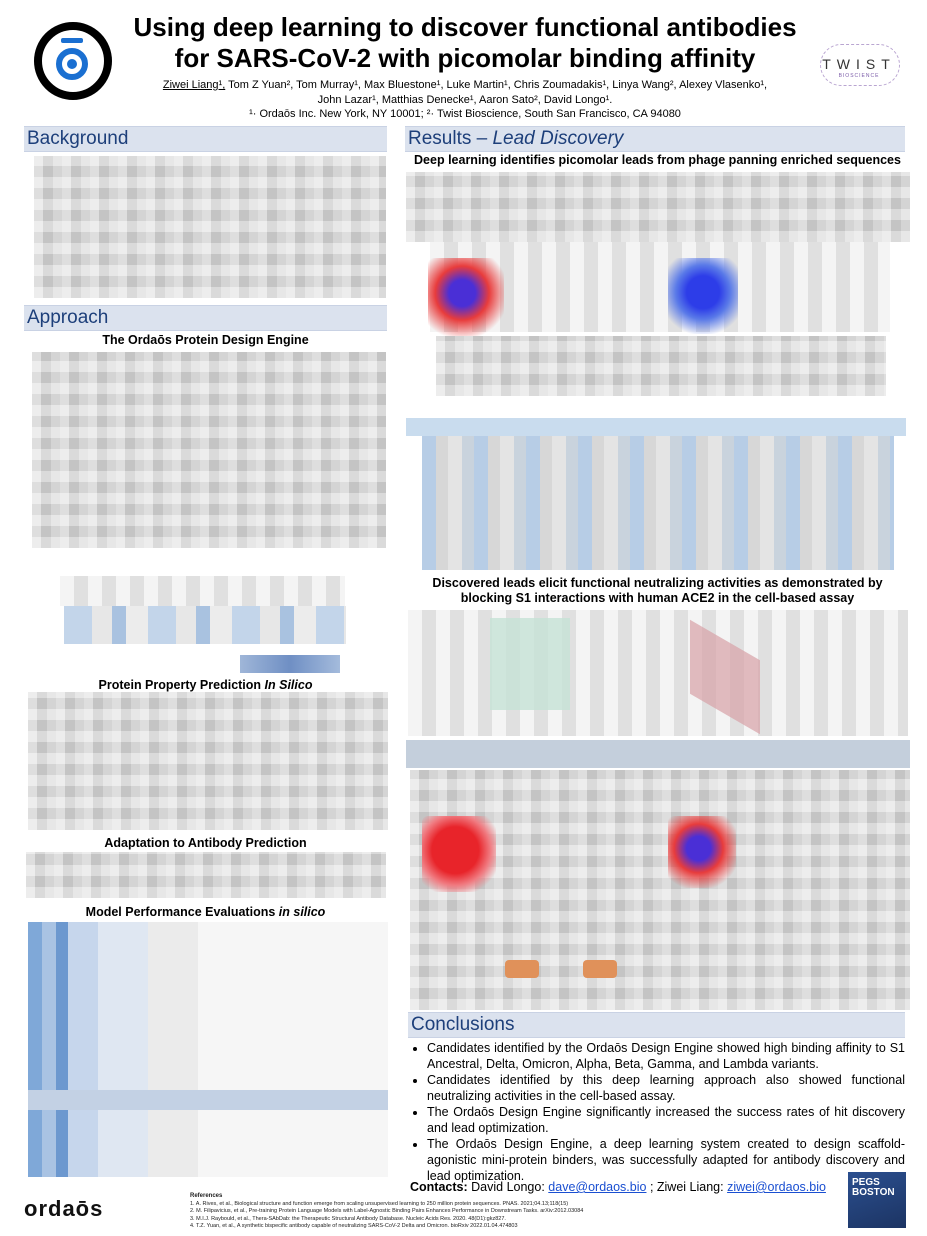  I want to click on subheading-antibody-adaptation: Adaptation to Antibody Prediction, so click(205, 843).